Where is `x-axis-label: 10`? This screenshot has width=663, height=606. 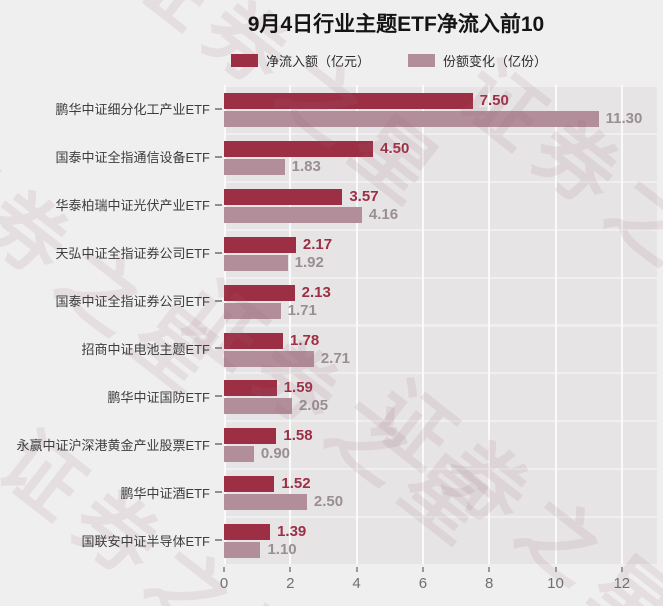
x-axis-label: 10 is located at coordinates (555, 583).